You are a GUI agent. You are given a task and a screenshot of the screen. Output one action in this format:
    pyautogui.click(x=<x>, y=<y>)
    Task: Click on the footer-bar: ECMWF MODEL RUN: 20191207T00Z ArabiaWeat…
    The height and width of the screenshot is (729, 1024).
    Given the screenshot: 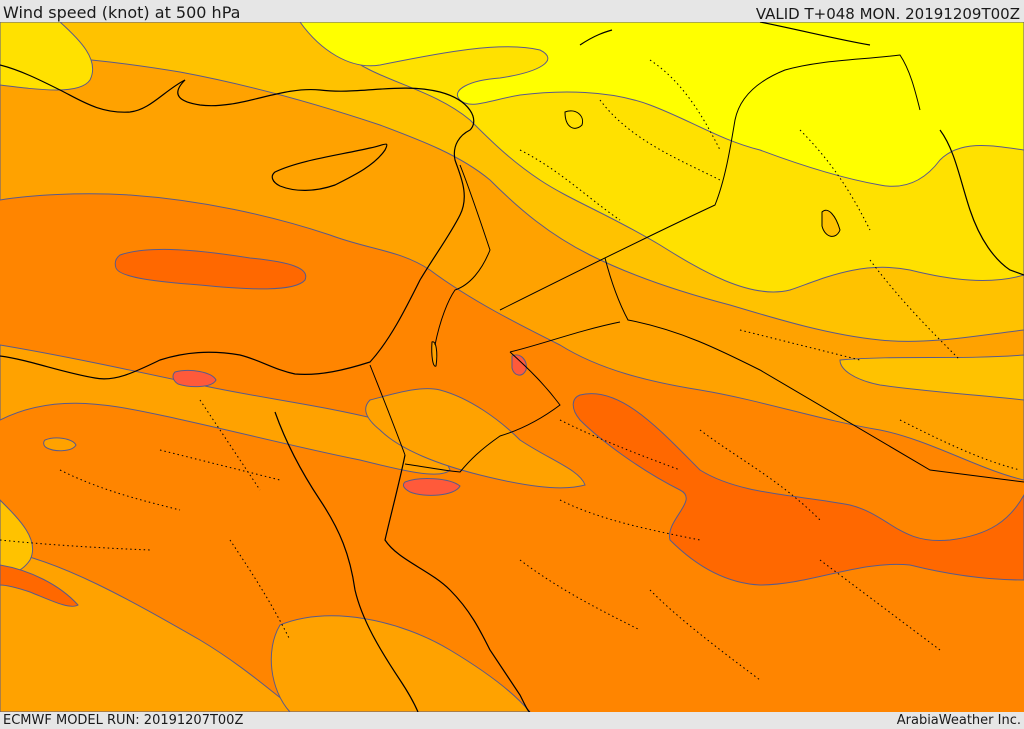 What is the action you would take?
    pyautogui.click(x=512, y=720)
    